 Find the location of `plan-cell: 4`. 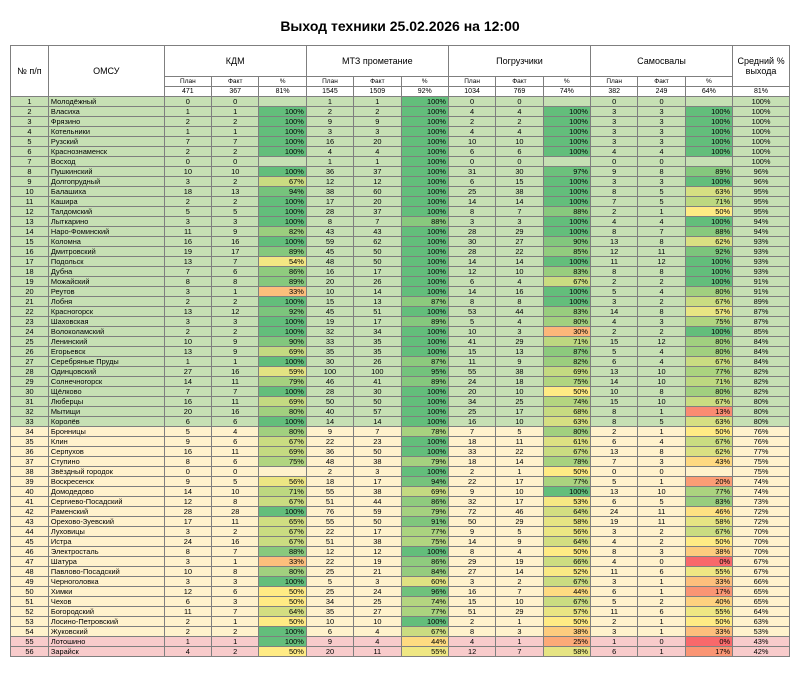

plan-cell: 4 is located at coordinates (614, 561).